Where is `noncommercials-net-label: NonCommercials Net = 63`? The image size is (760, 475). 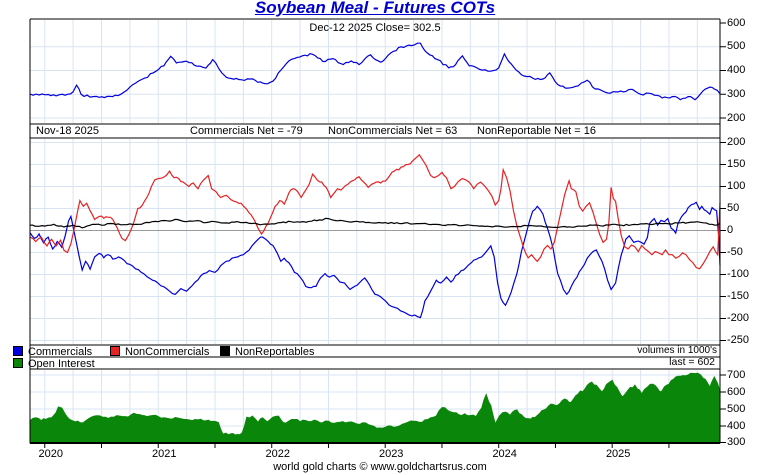 noncommercials-net-label: NonCommercials Net = 63 is located at coordinates (393, 131).